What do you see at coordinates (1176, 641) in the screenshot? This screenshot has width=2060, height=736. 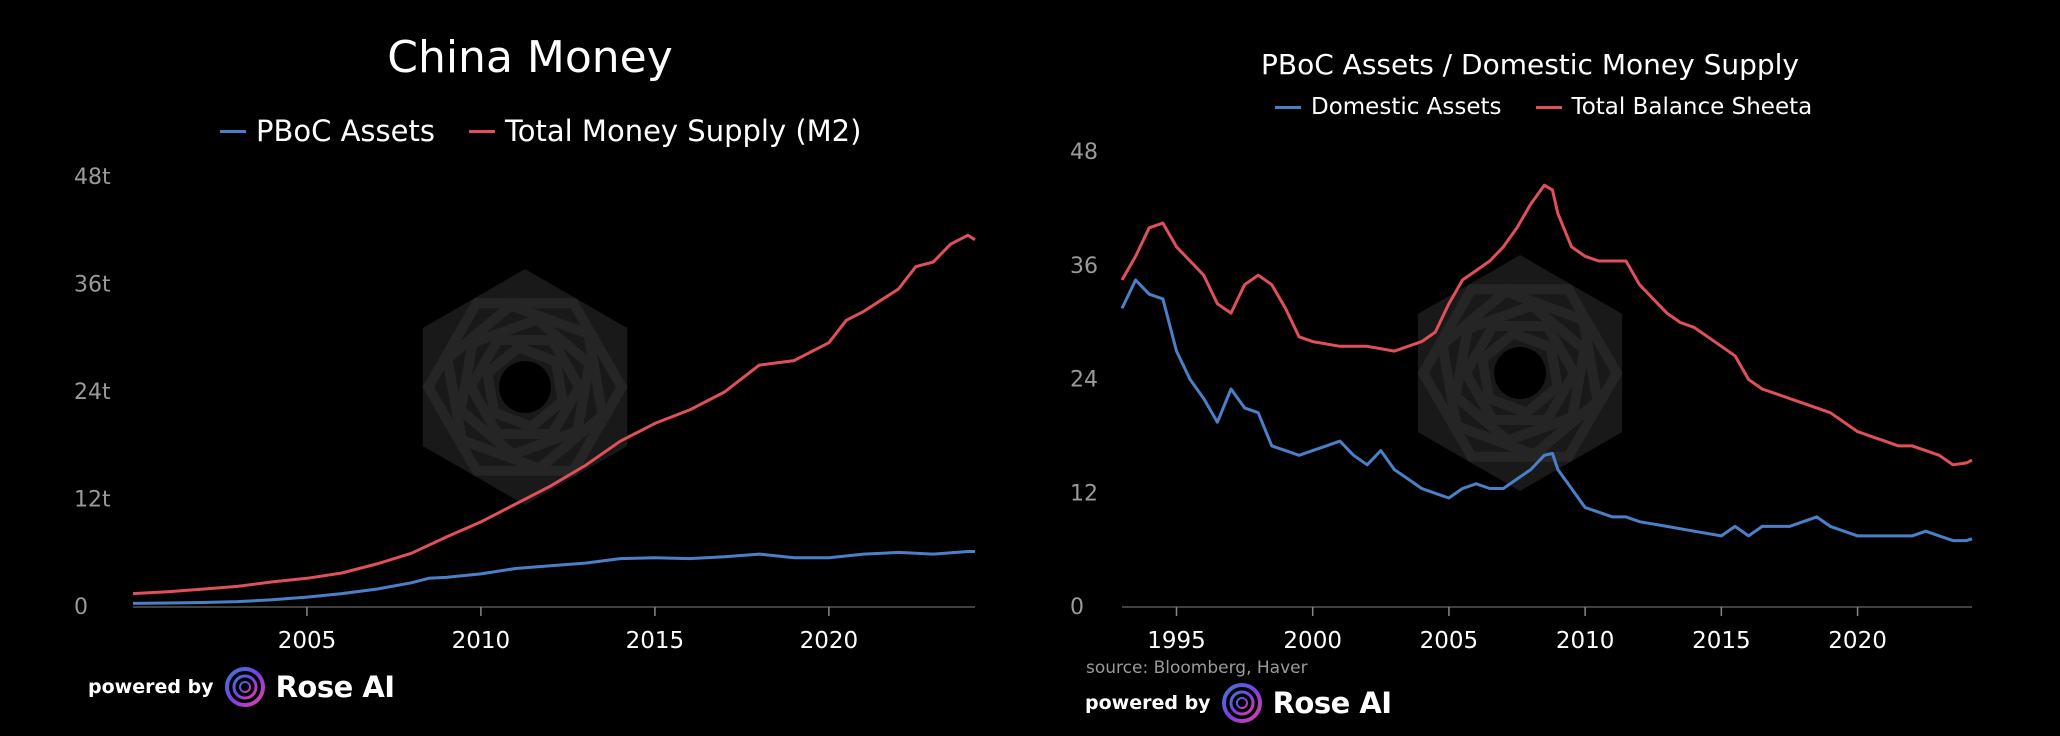 I see `x-tick-label: 1995` at bounding box center [1176, 641].